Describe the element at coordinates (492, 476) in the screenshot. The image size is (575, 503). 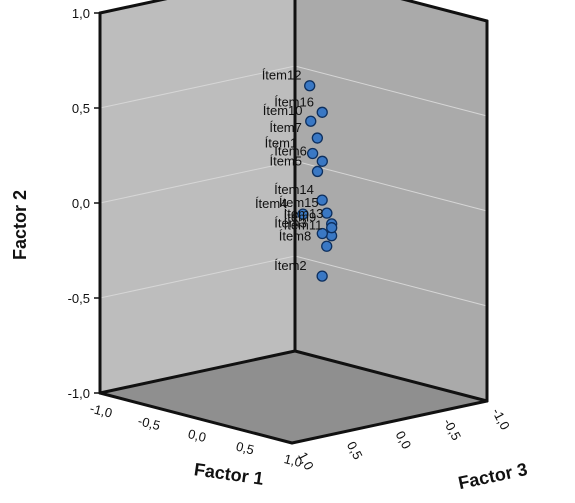
I see `z-axis-title: Factor 3` at that location.